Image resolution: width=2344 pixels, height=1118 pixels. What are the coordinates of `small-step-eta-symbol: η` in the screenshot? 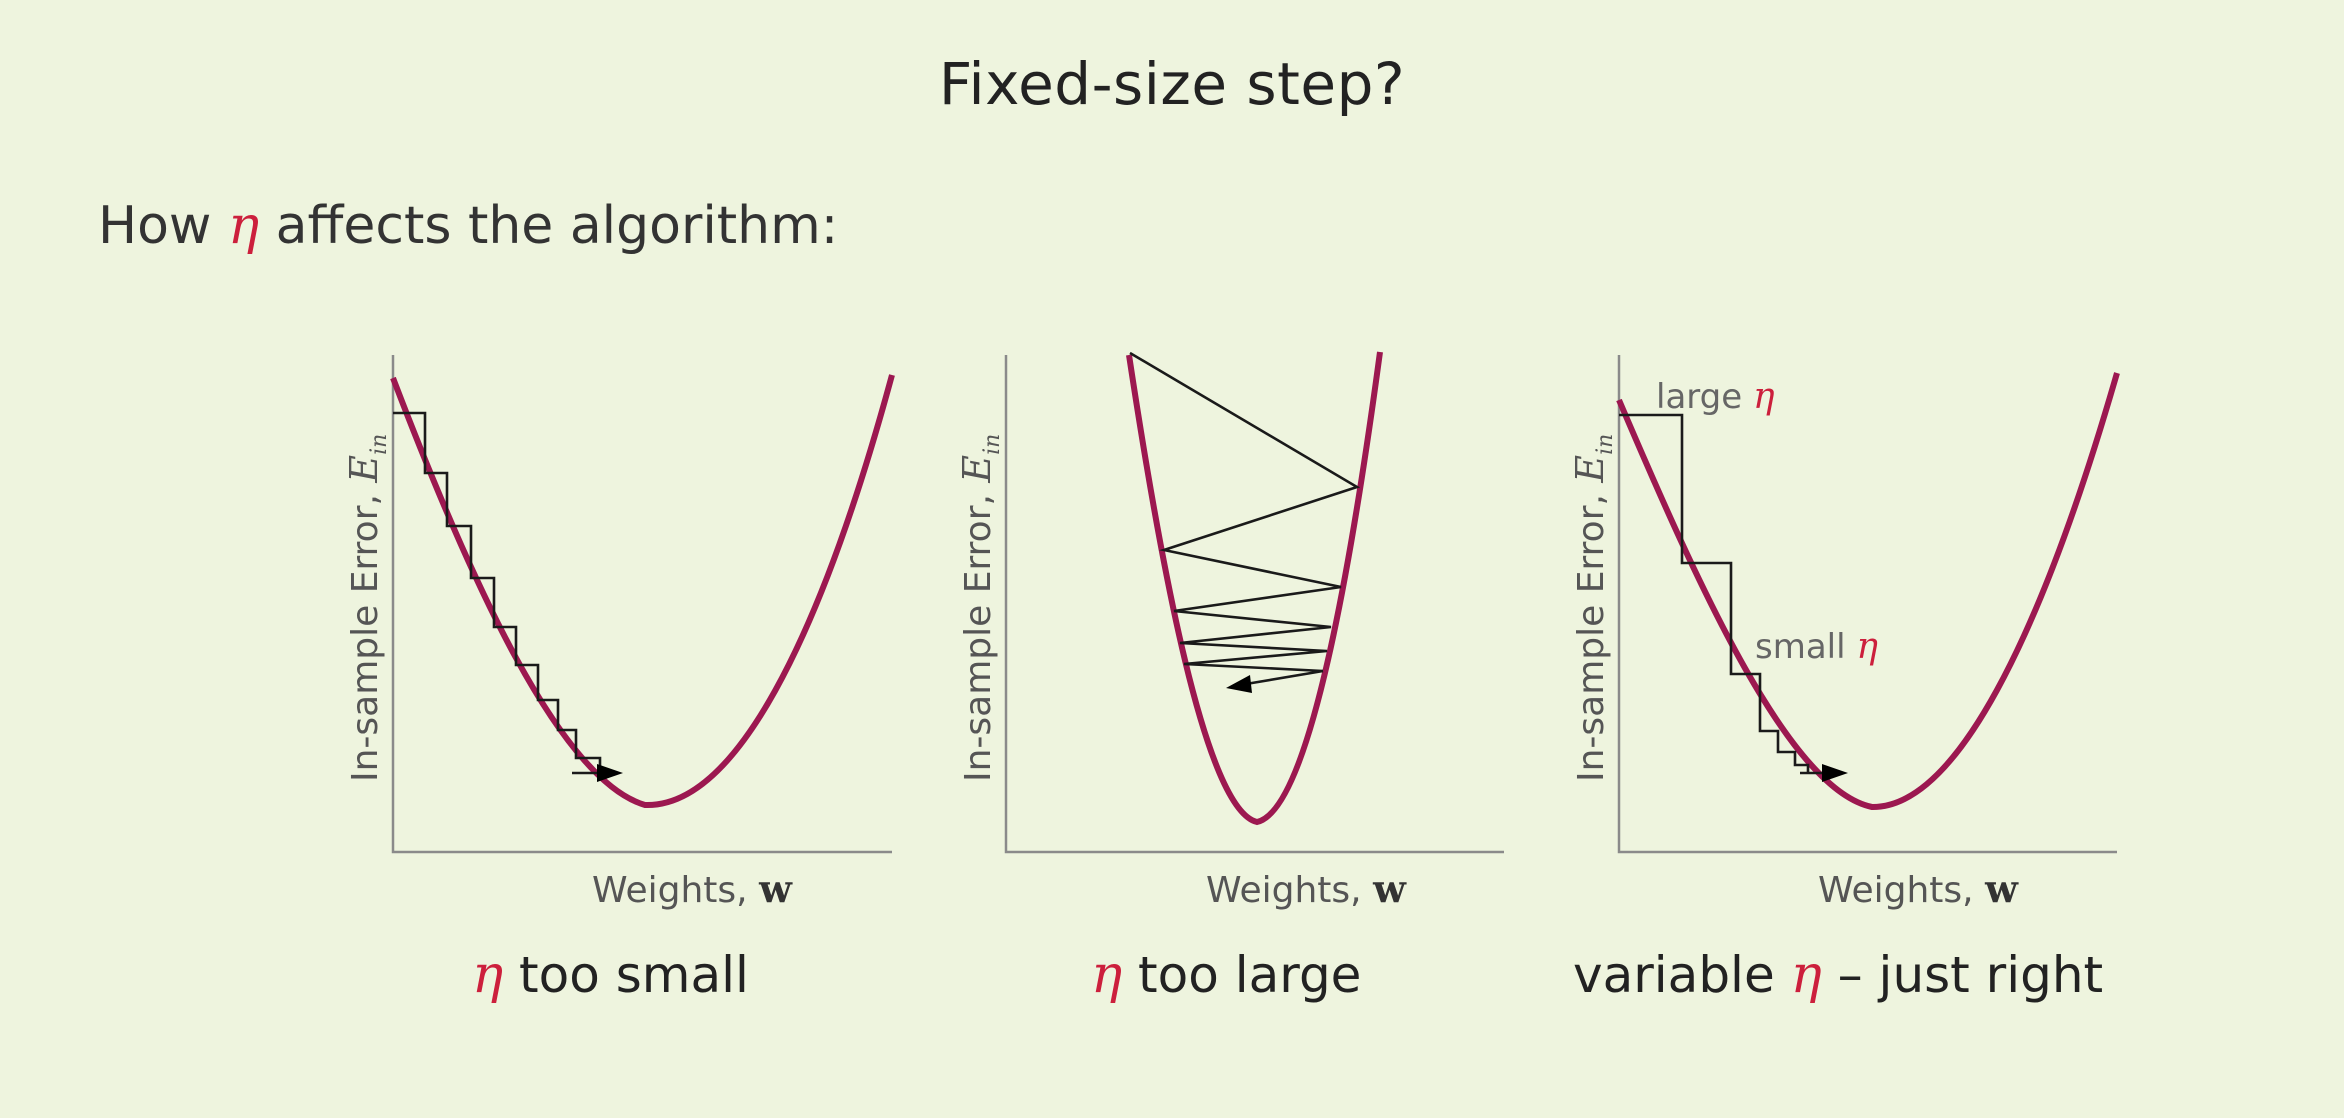 It's located at (1867, 646).